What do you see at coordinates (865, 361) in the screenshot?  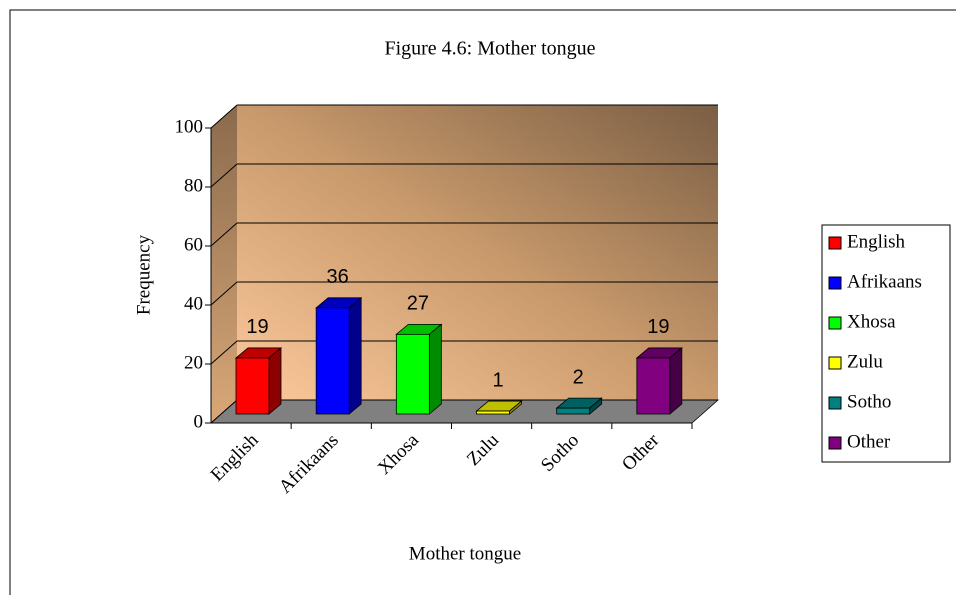 I see `legend-label: Zulu` at bounding box center [865, 361].